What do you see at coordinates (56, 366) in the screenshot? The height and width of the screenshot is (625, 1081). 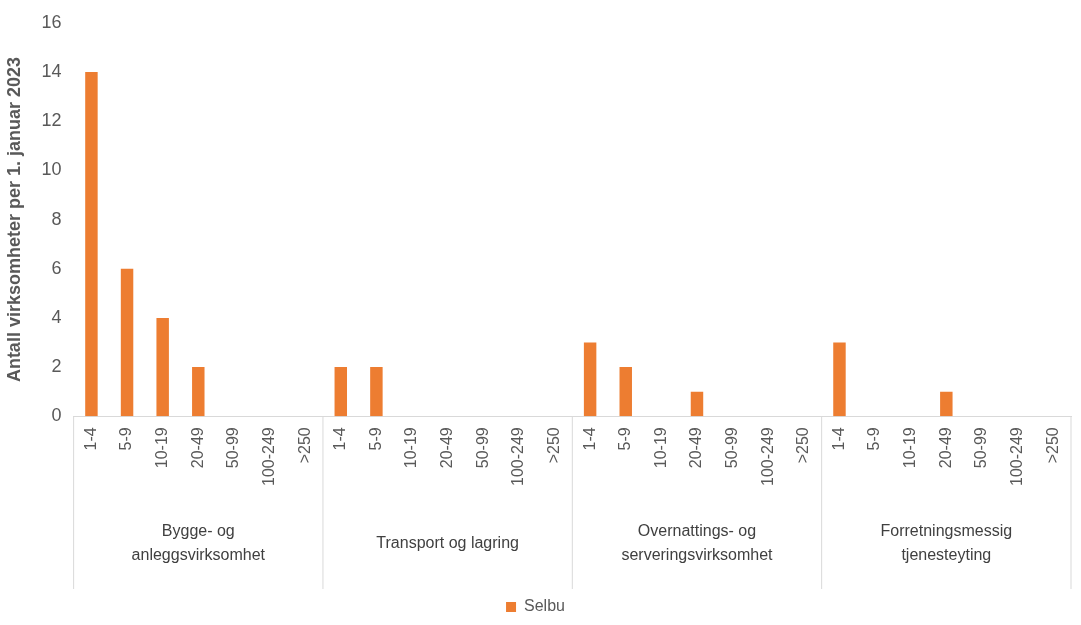 I see `y-tick-label: 2` at bounding box center [56, 366].